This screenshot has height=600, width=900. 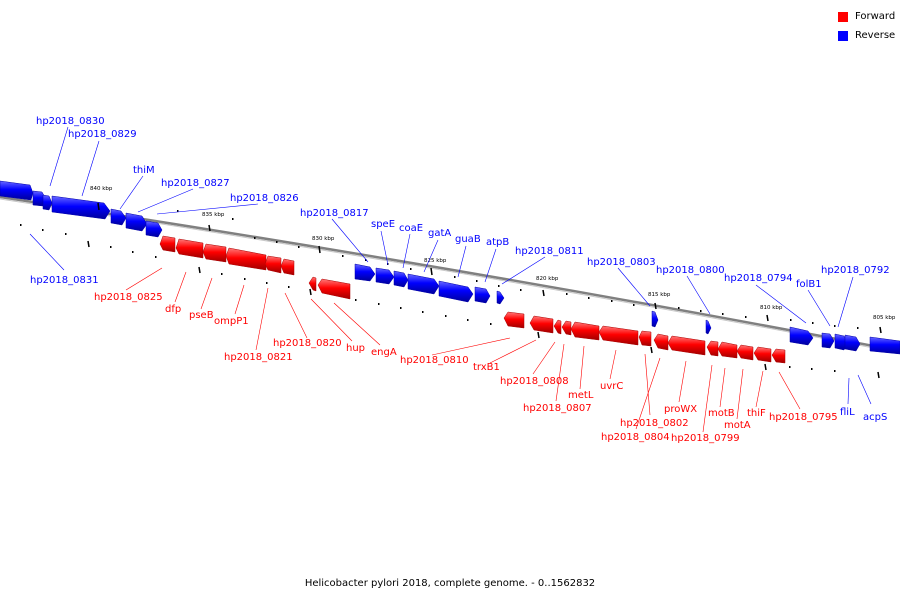 I want to click on gene-label: guaB, so click(x=468, y=239).